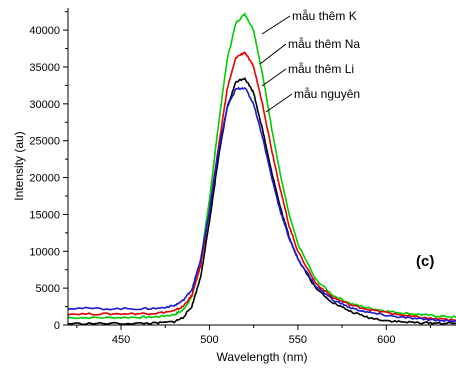 The width and height of the screenshot is (456, 372). I want to click on x-tick-label: 450, so click(121, 340).